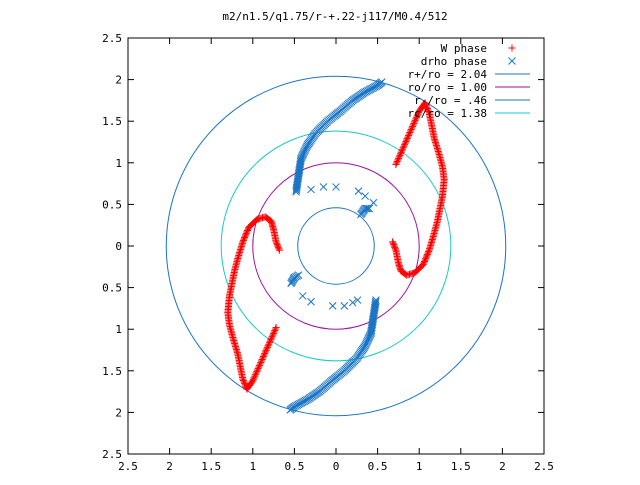  I want to click on y-tick-label: 2.5, so click(112, 38).